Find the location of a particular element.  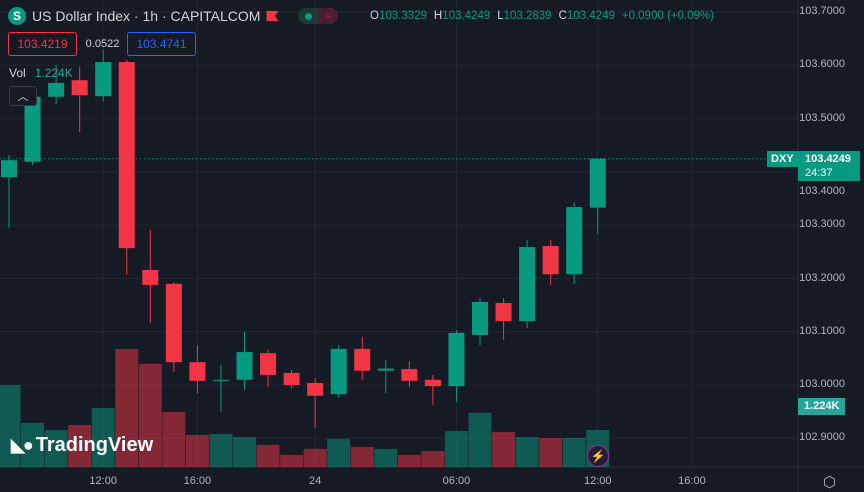

symbol-title: US Dollar Index · 1h · CAPITALCOM is located at coordinates (146, 16).